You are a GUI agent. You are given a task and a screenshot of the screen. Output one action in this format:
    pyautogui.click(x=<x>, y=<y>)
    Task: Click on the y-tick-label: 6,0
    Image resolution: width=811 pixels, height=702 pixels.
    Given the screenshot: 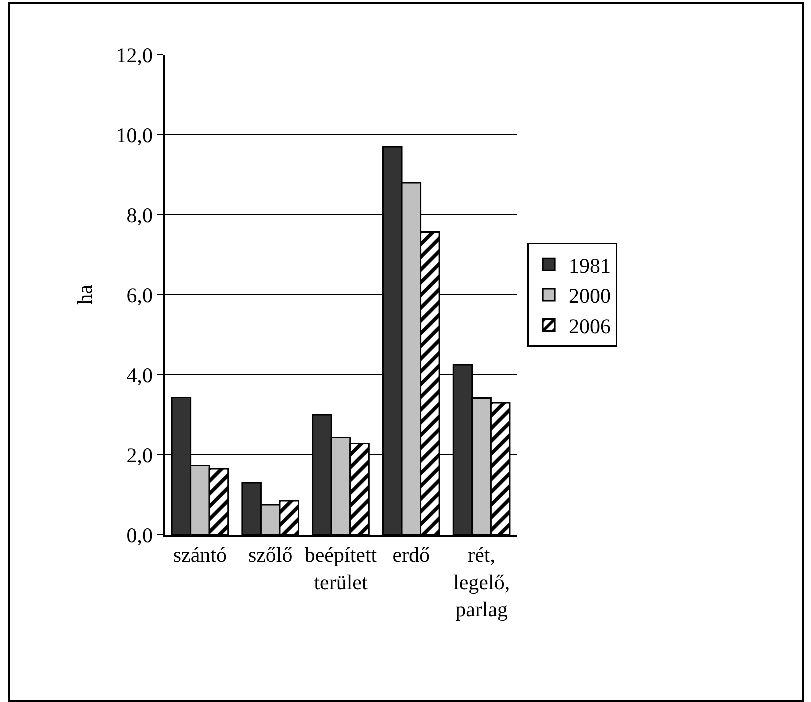 What is the action you would take?
    pyautogui.click(x=140, y=295)
    